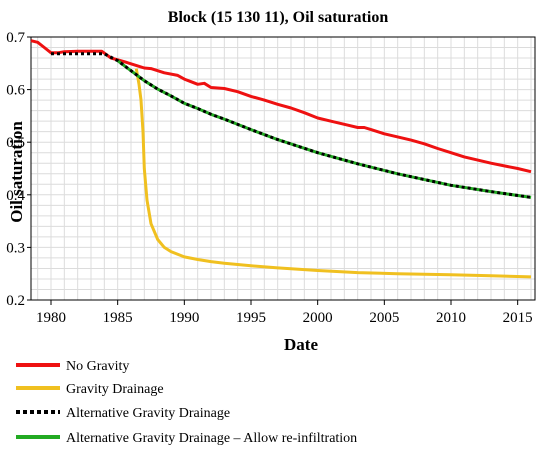 The image size is (550, 458). I want to click on x-tick-label: 2005, so click(384, 318).